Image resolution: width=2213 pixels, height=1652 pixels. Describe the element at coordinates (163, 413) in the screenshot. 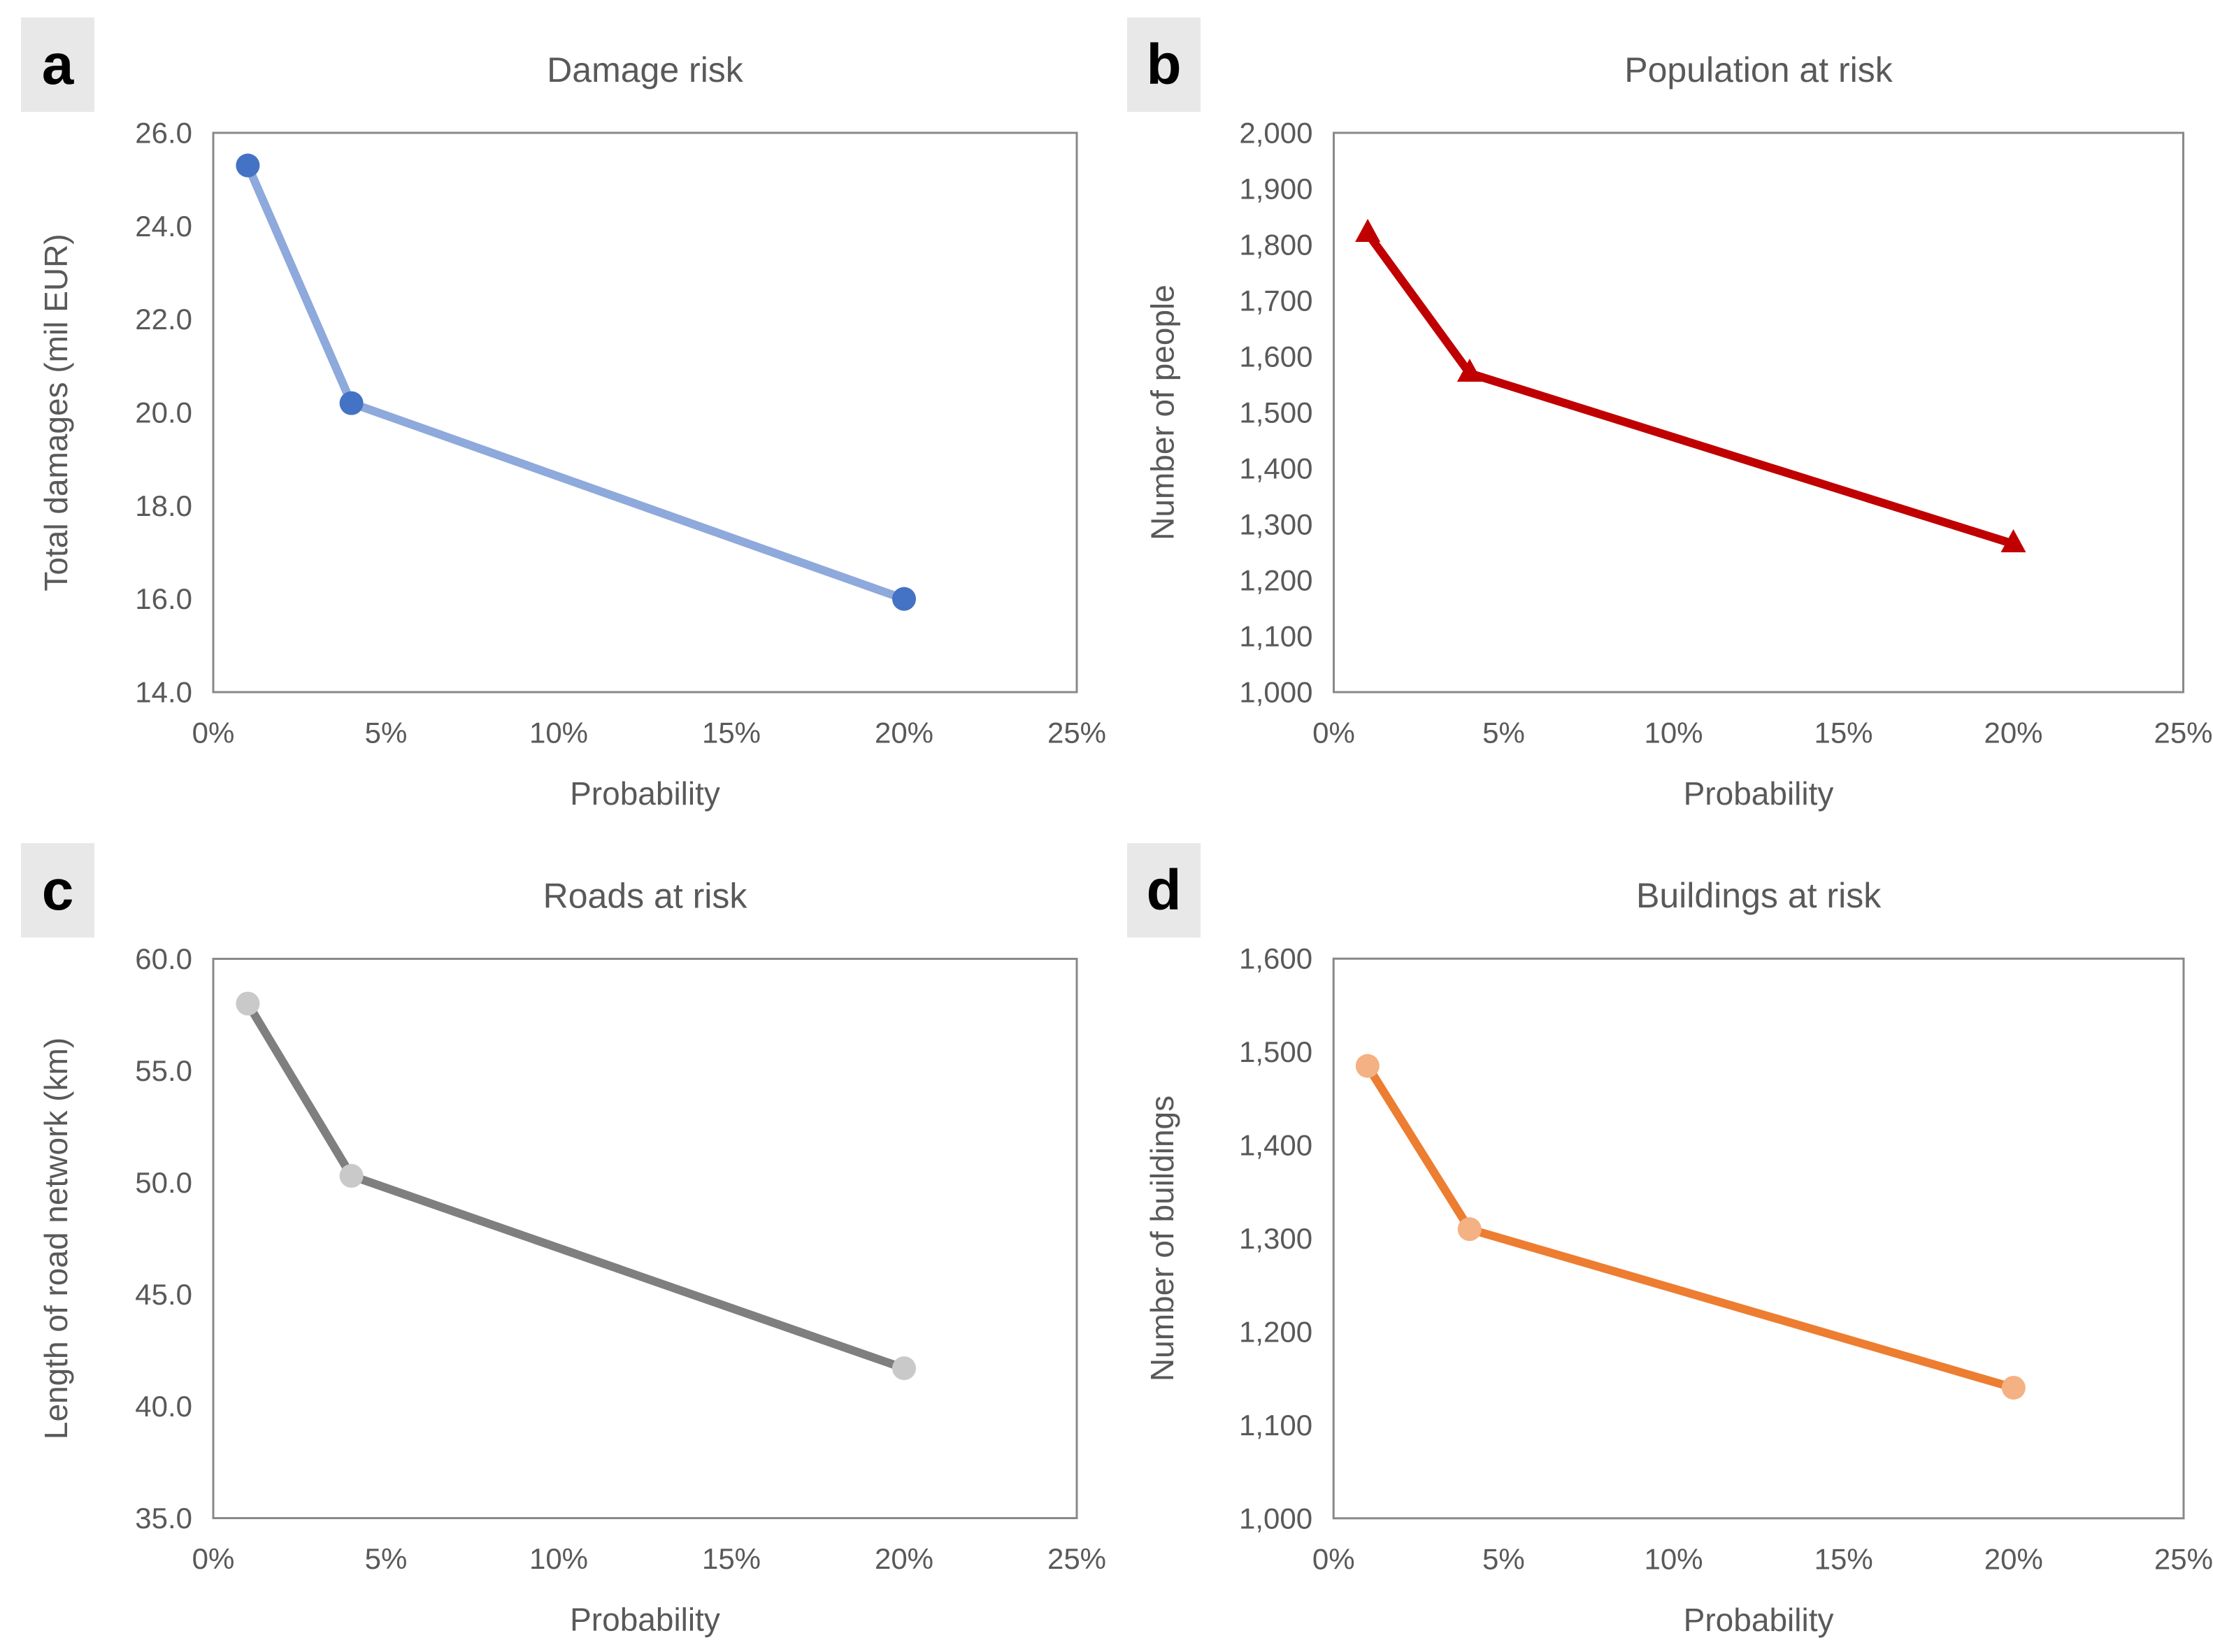

I see `y-tick-label: 20.0` at that location.